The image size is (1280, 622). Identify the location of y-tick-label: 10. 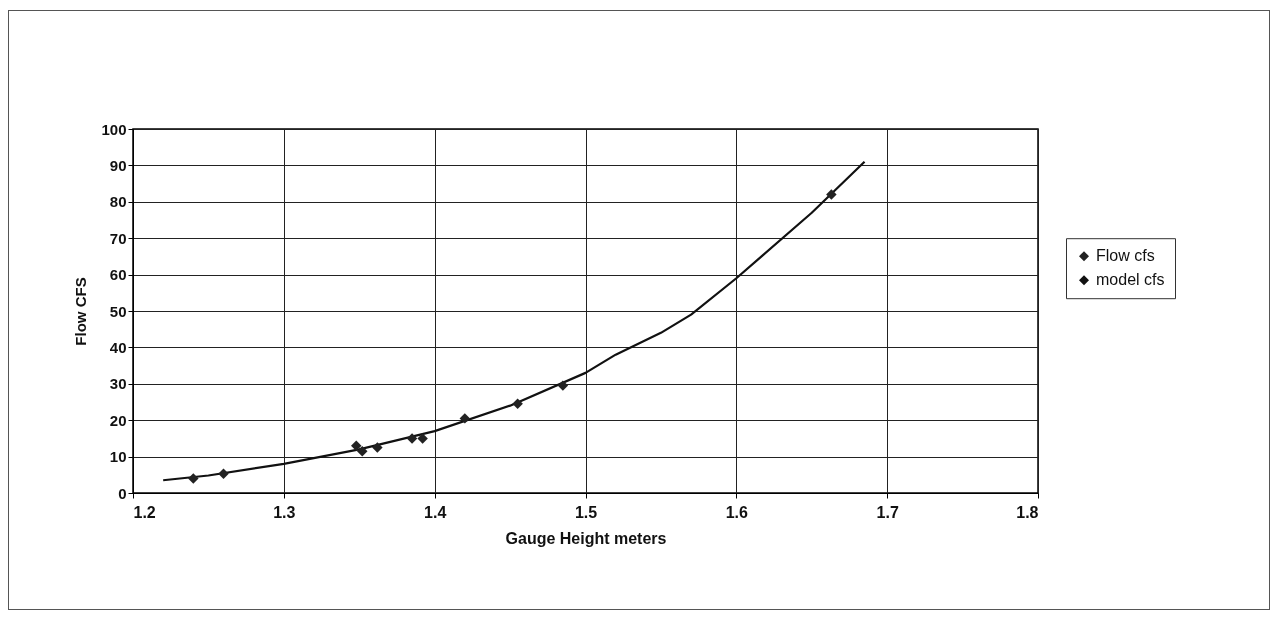
(118, 457).